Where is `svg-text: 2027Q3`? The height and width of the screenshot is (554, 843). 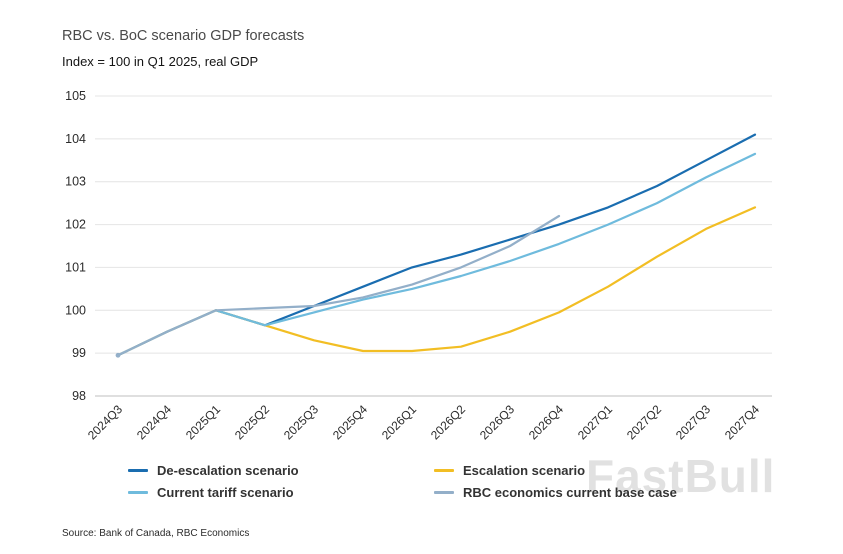 svg-text: 2027Q3 is located at coordinates (693, 422).